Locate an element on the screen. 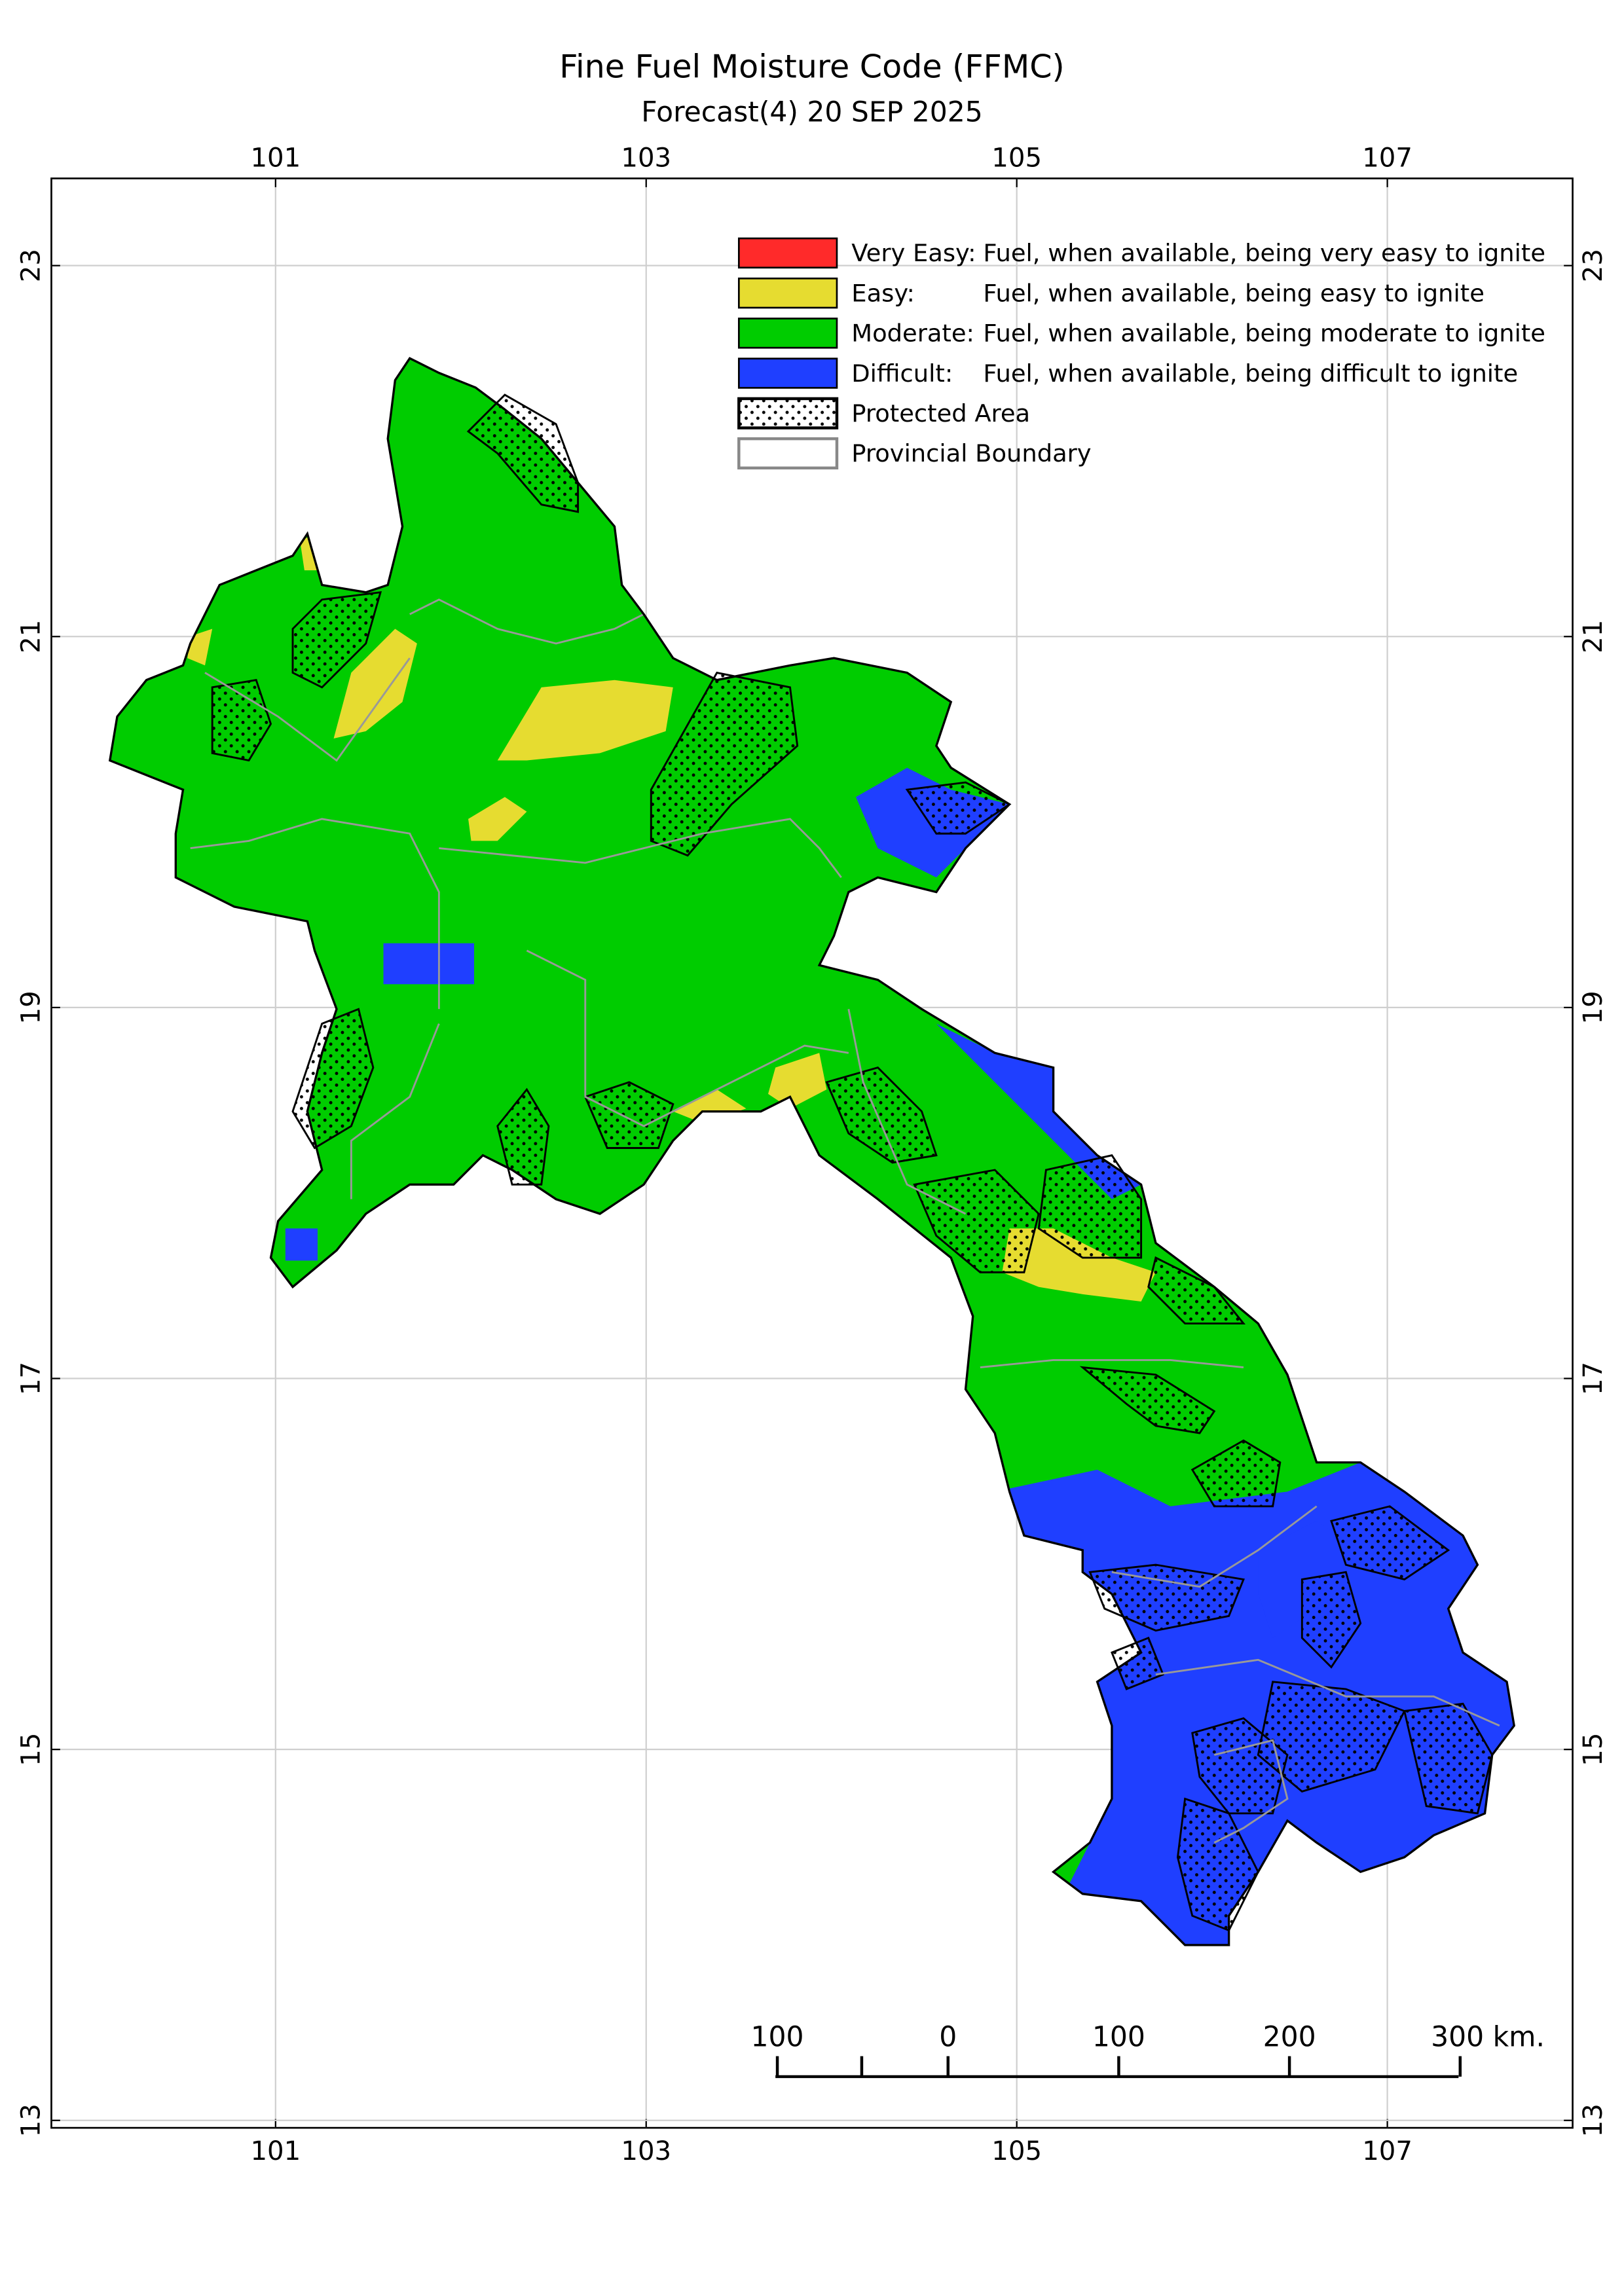 The image size is (1624, 2296). legend-label: Moderate: is located at coordinates (912, 333).